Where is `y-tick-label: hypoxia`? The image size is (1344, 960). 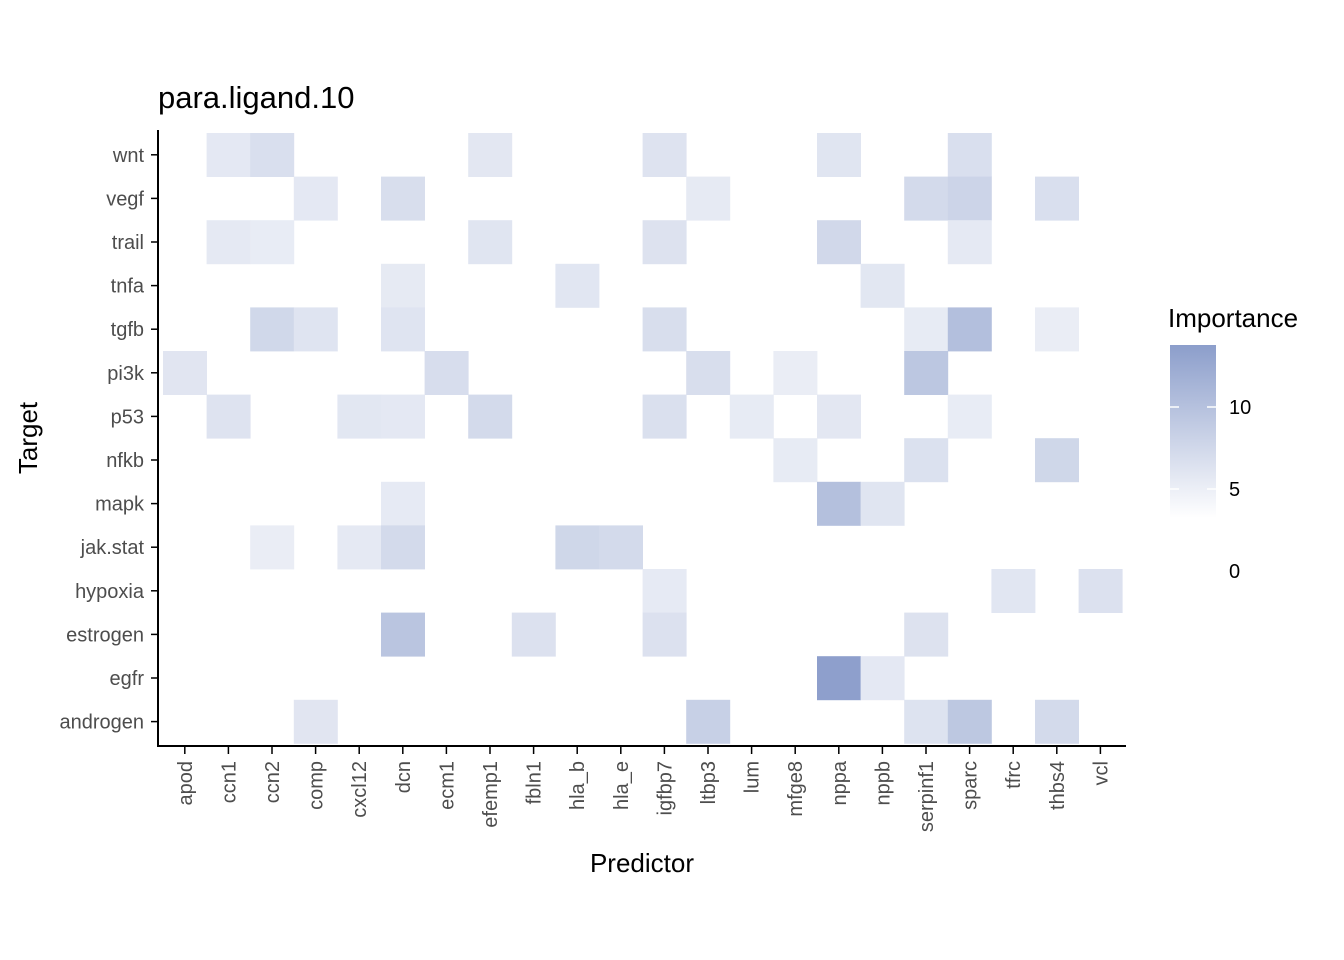 y-tick-label: hypoxia is located at coordinates (110, 592).